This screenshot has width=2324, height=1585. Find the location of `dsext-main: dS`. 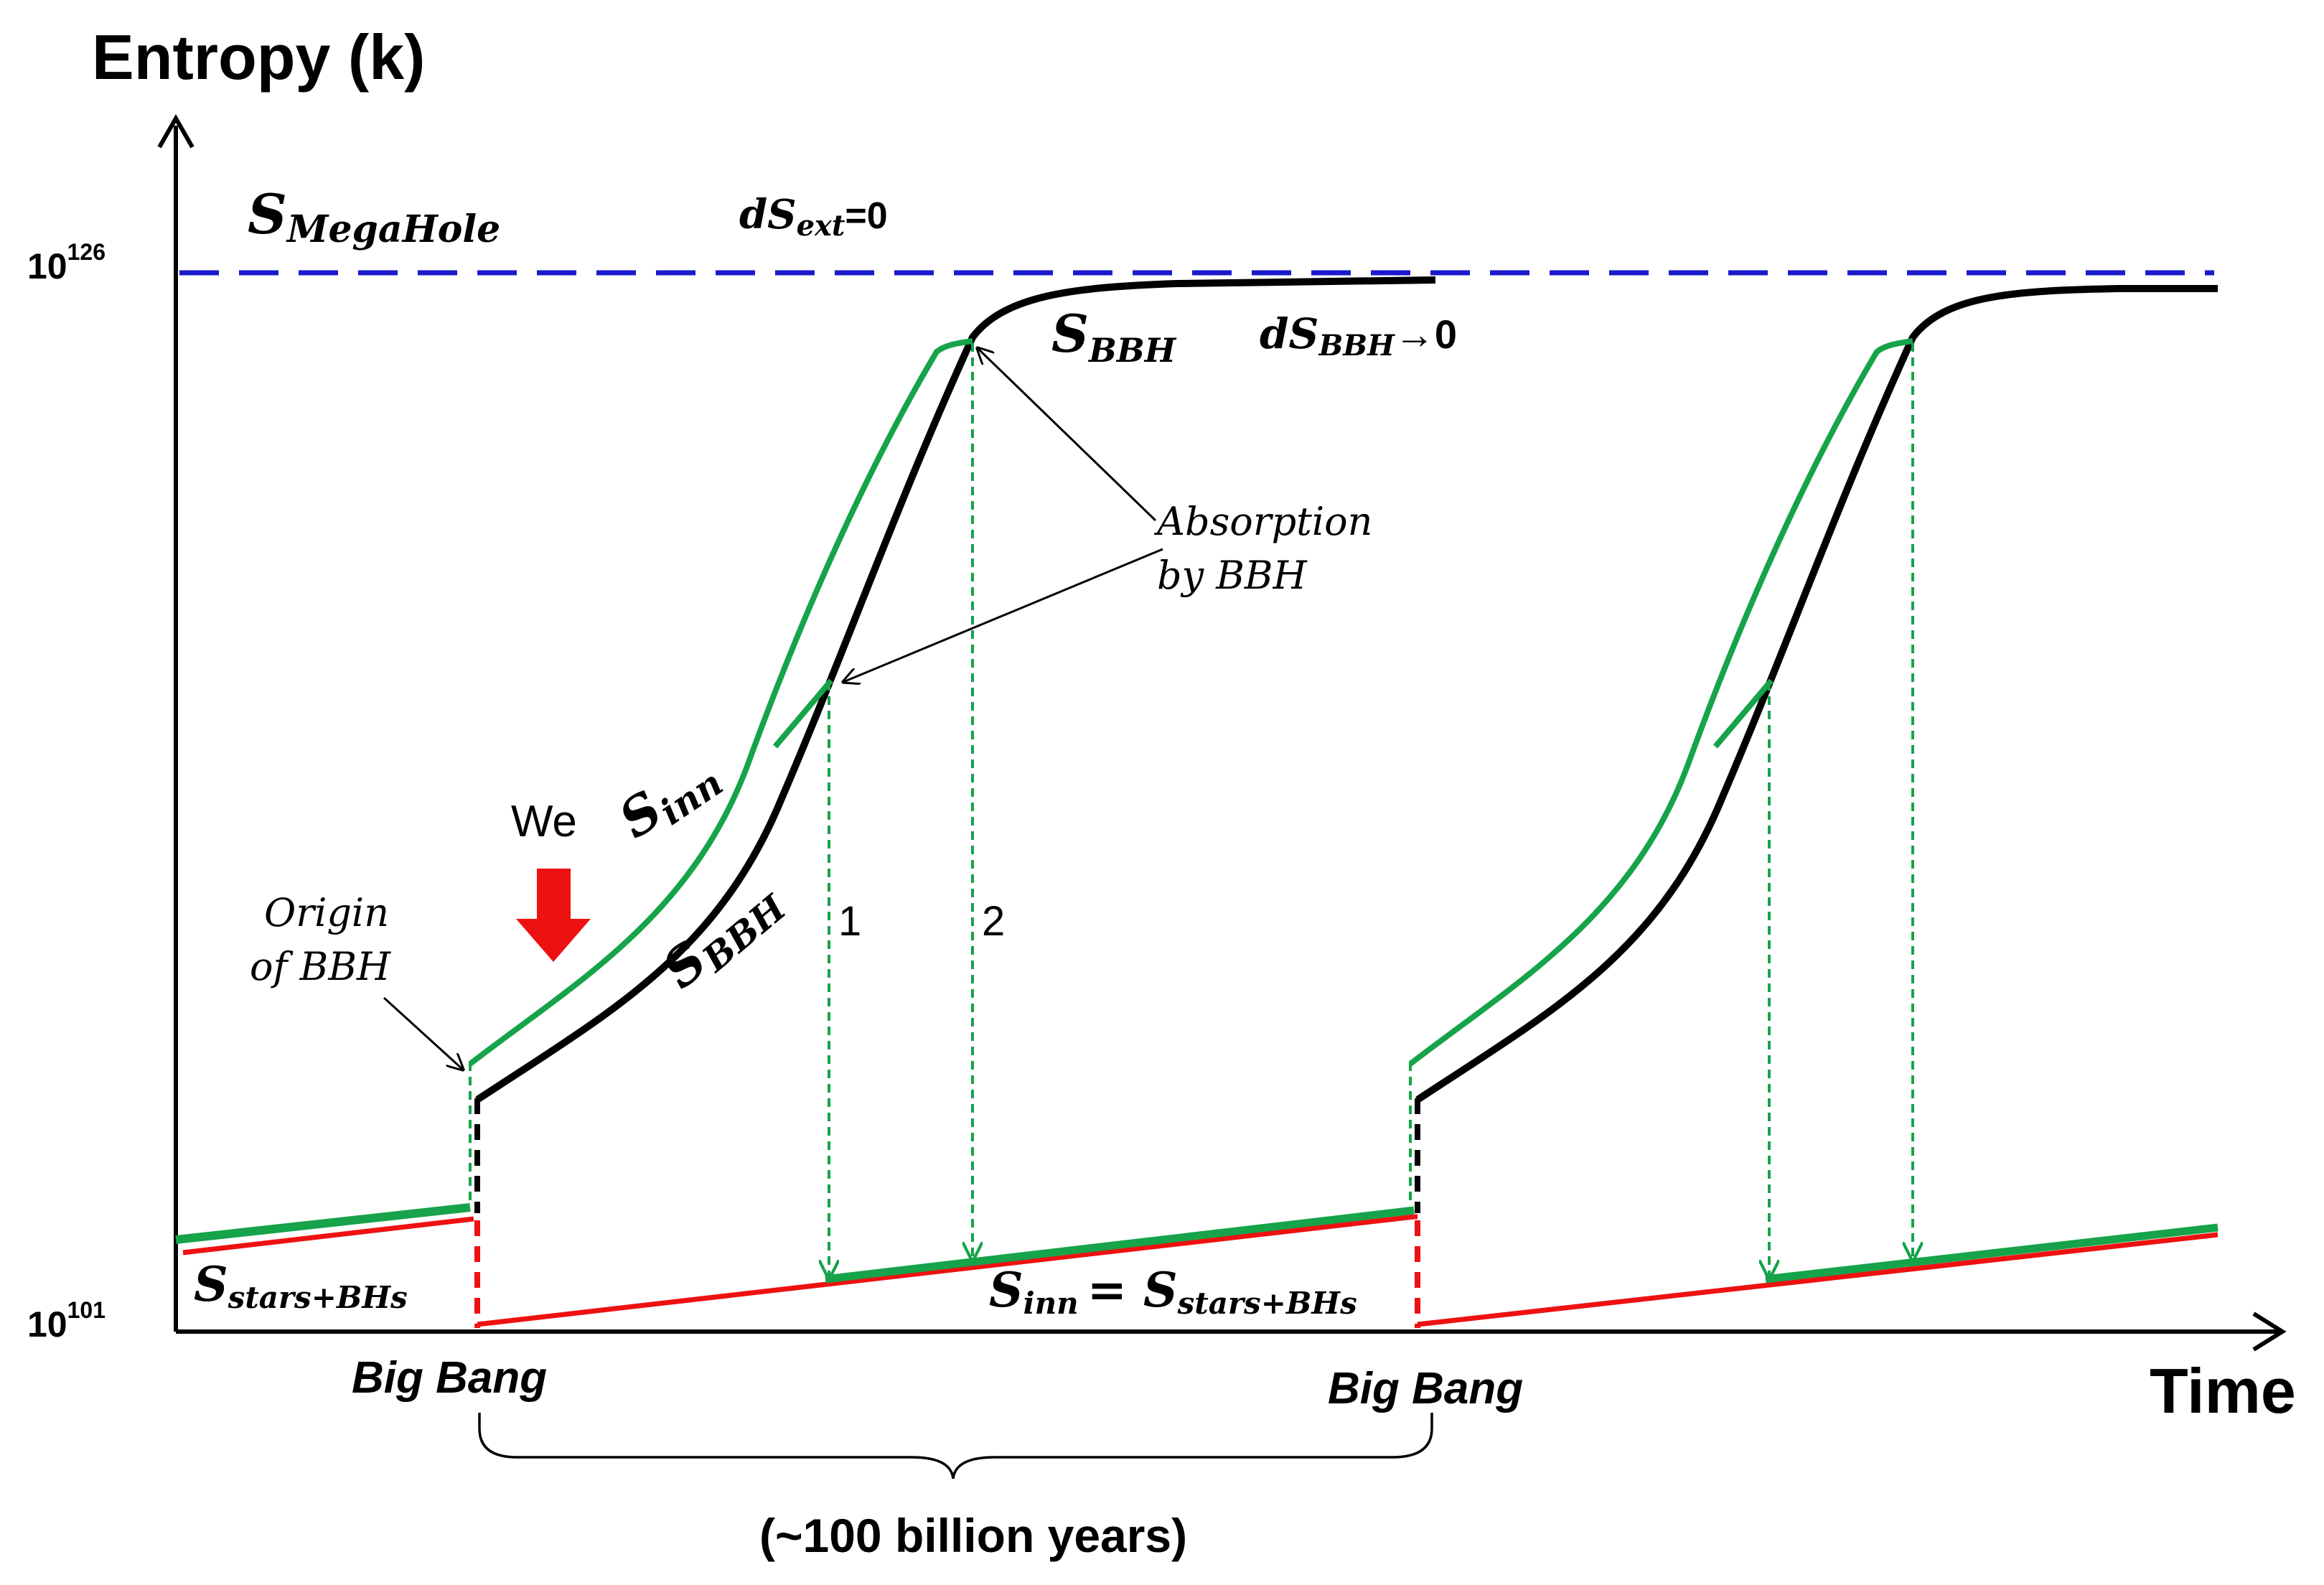

dsext-main: dS is located at coordinates (768, 214).